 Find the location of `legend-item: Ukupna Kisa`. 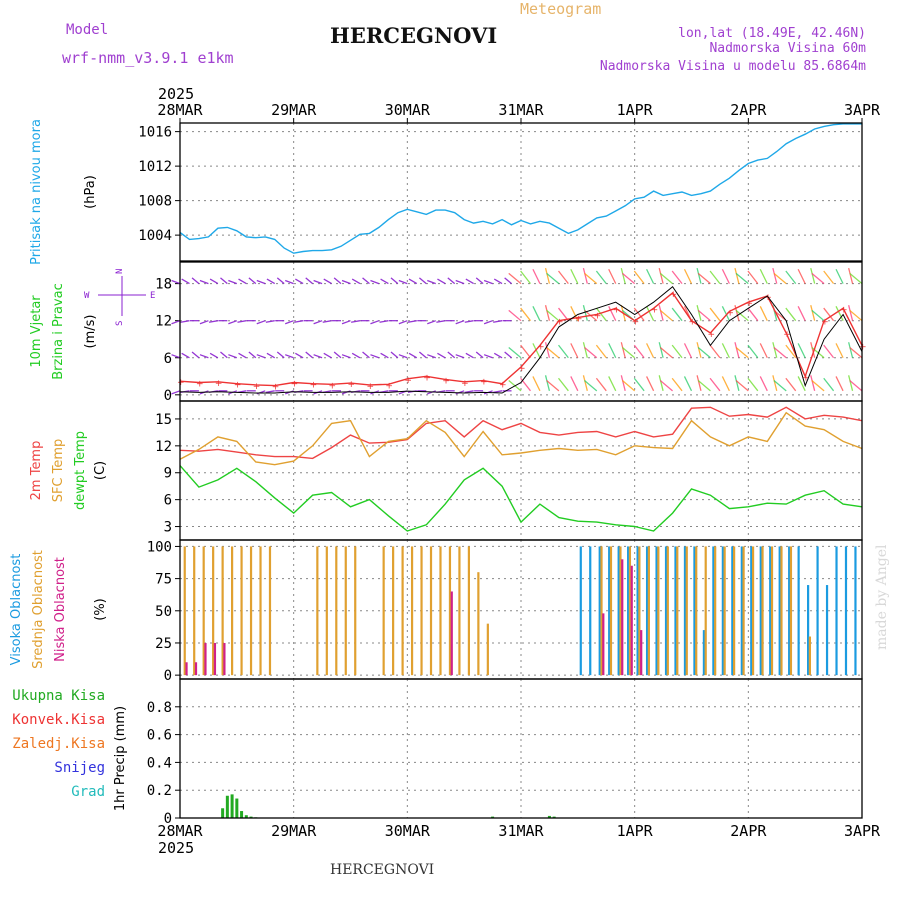

legend-item: Ukupna Kisa is located at coordinates (58, 696).